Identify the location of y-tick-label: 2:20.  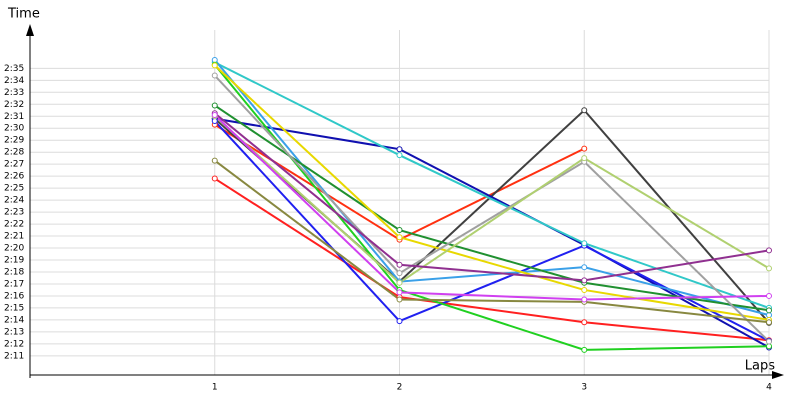
(14, 249).